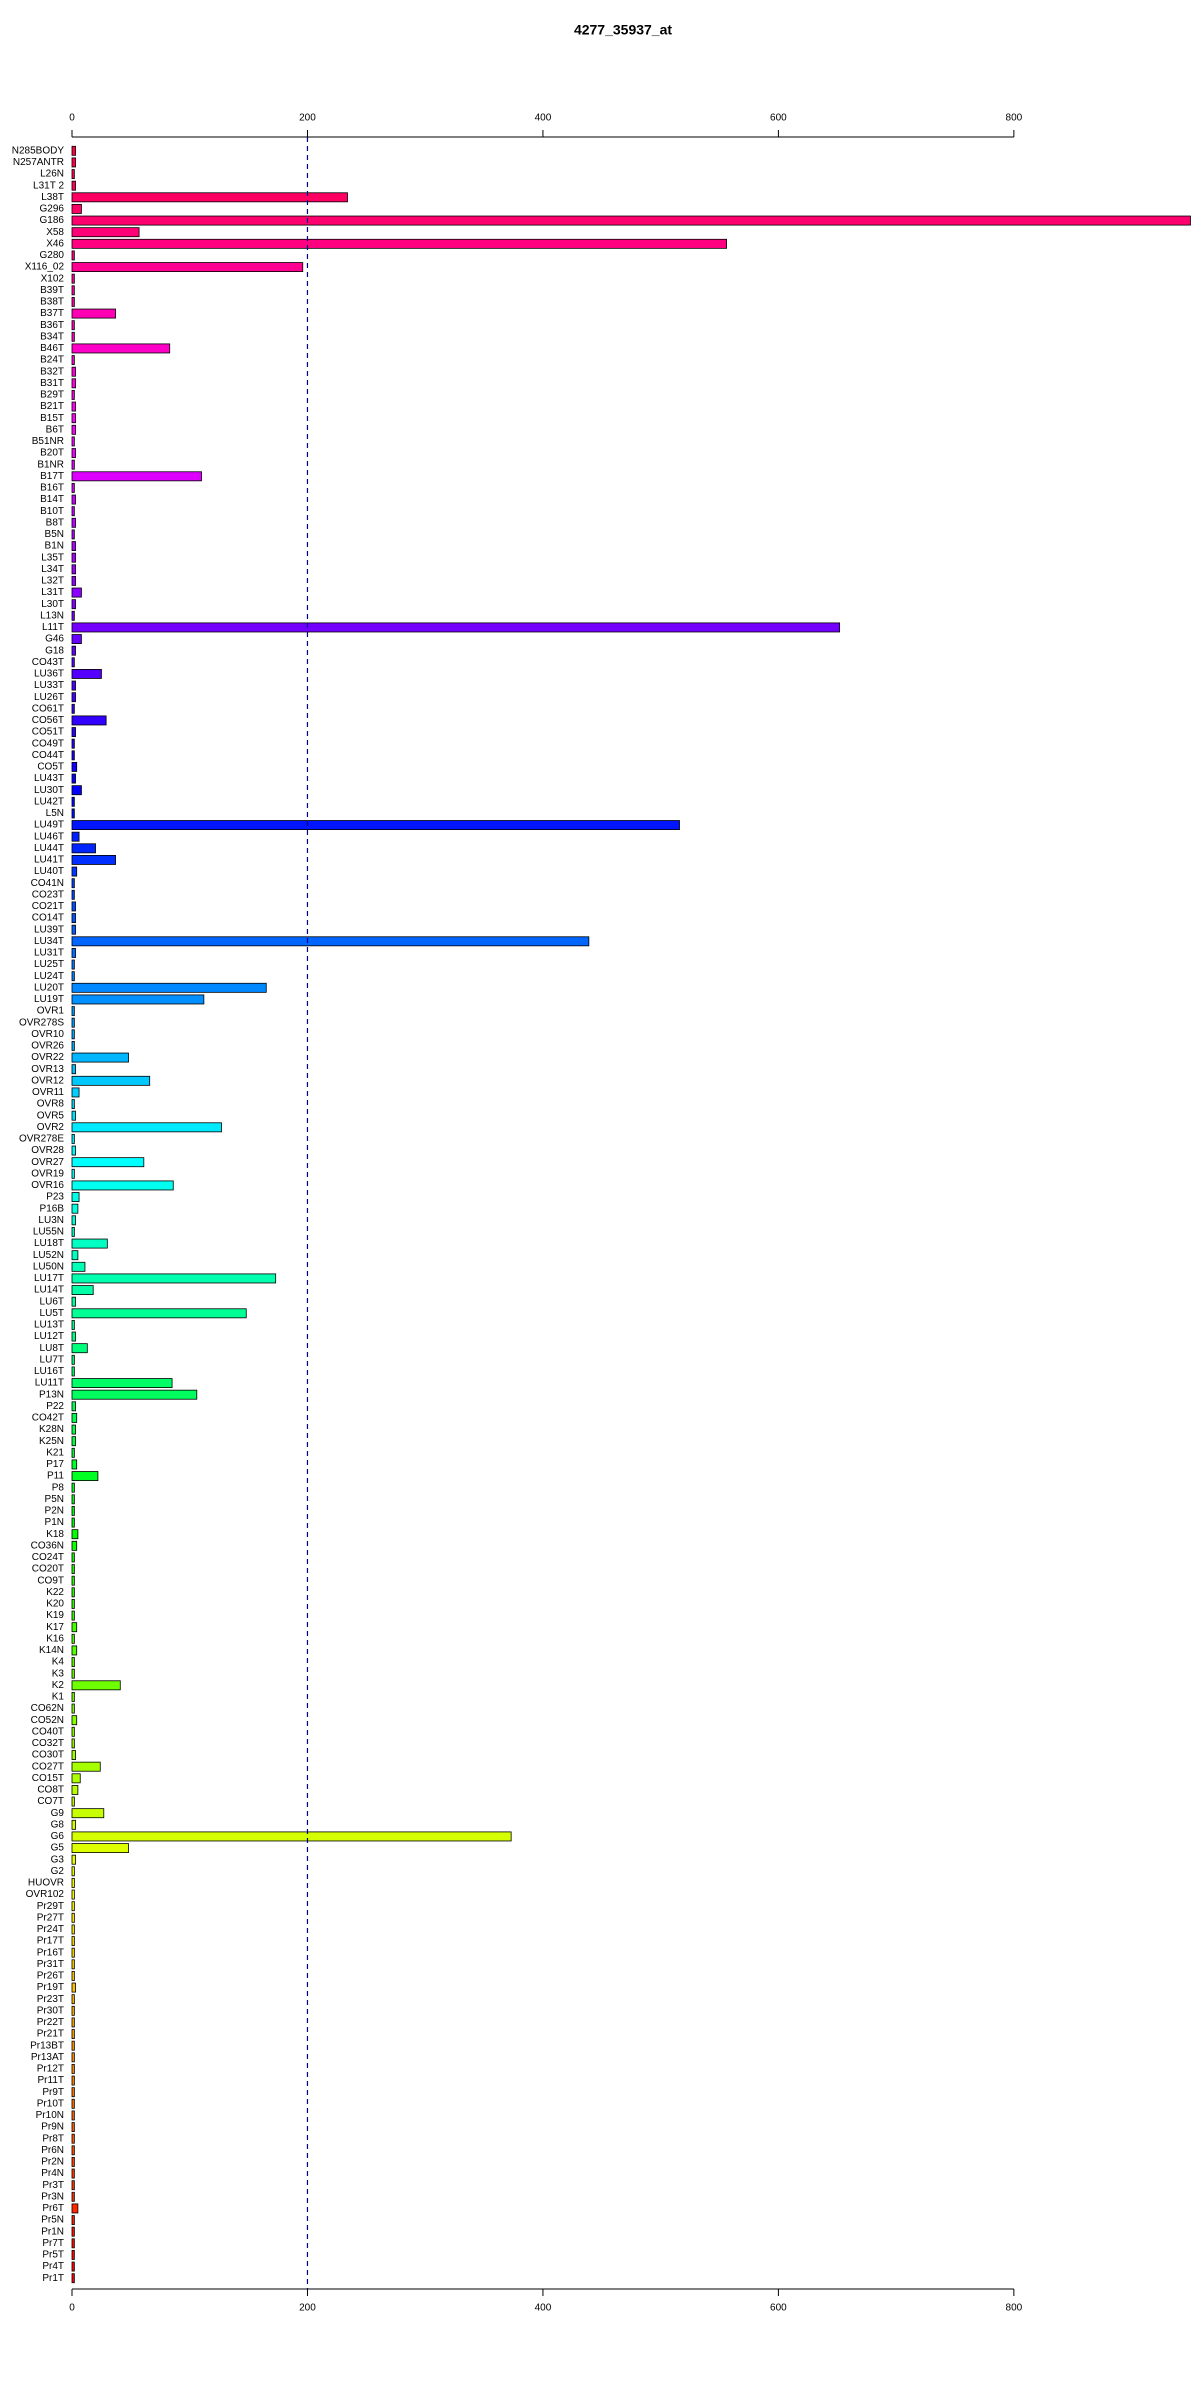  I want to click on y-tick-label: OVR102, so click(45, 1894).